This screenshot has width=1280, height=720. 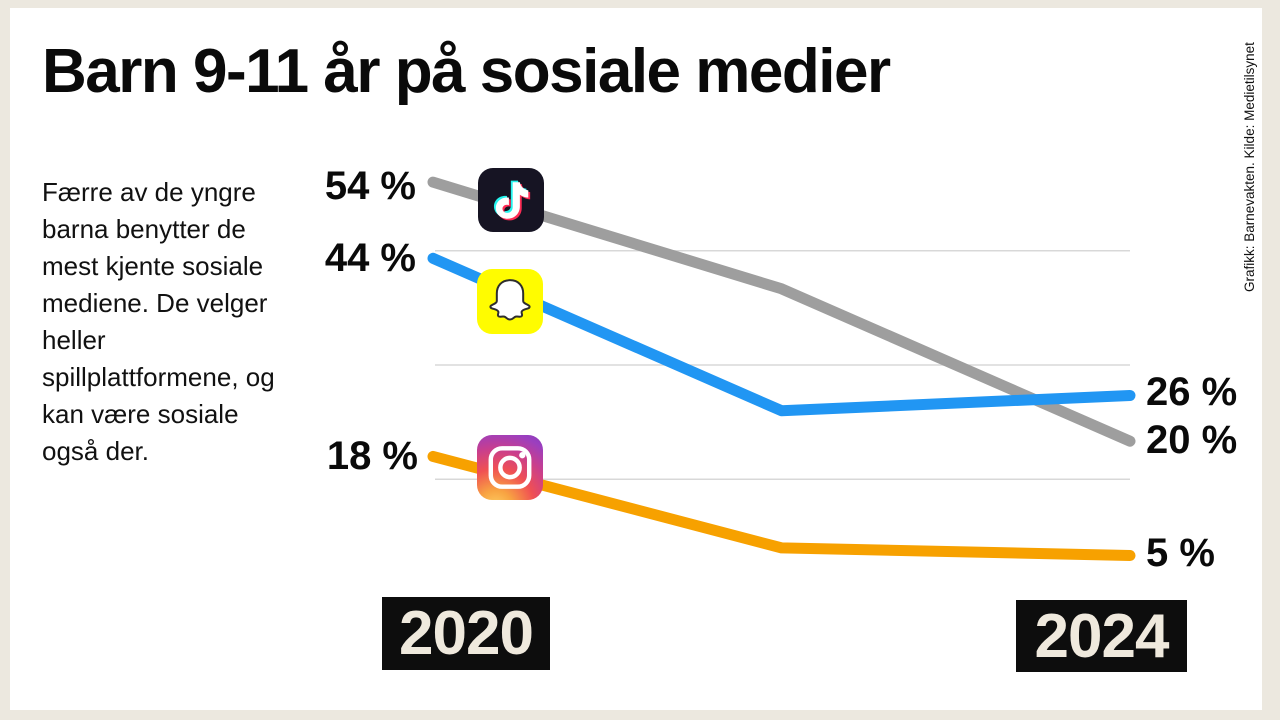 What do you see at coordinates (781, 334) in the screenshot?
I see `line-snapchat` at bounding box center [781, 334].